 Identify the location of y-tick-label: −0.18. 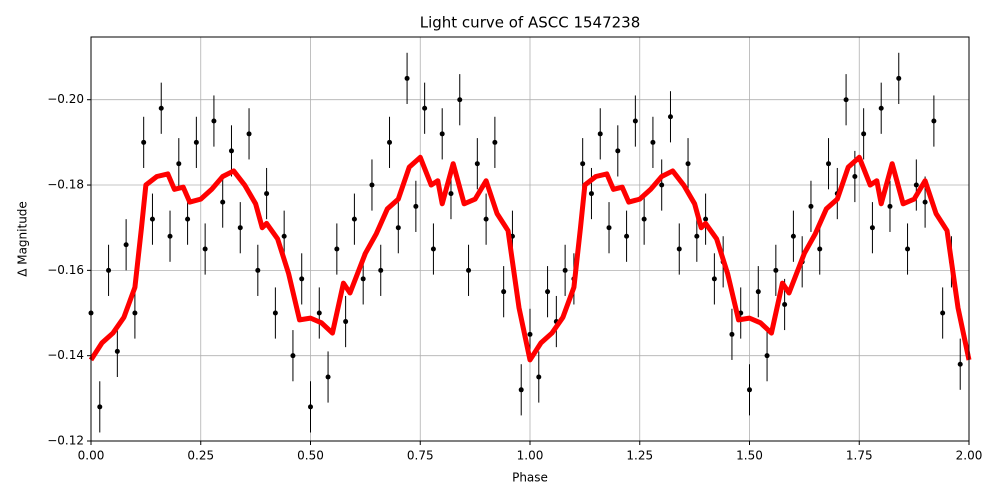
(65, 185).